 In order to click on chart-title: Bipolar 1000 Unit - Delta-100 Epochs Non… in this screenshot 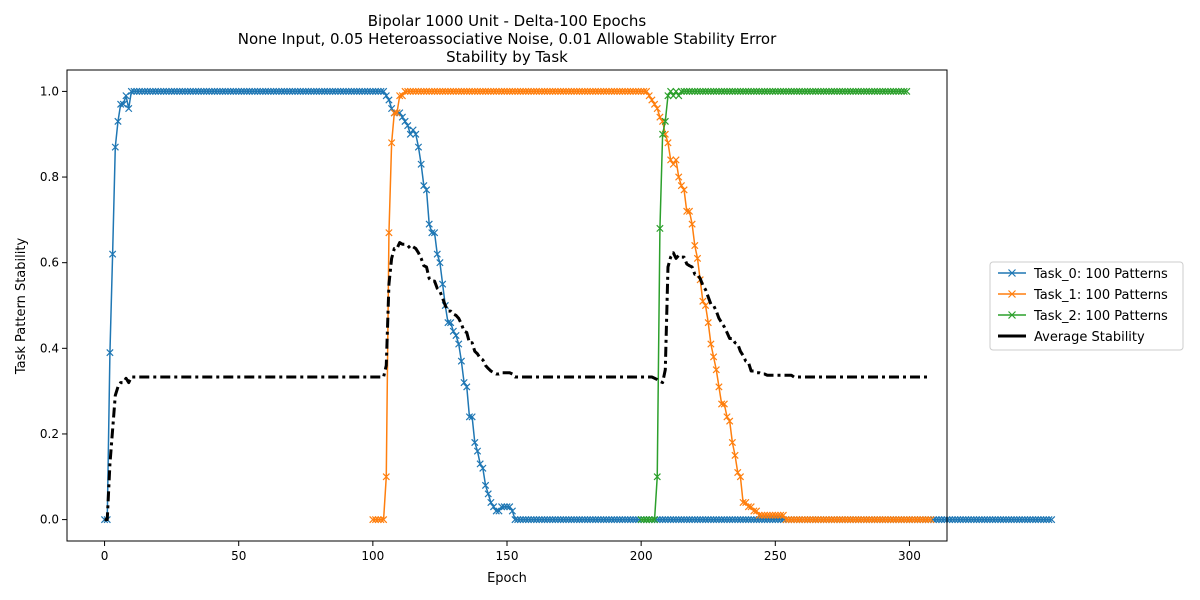, I will do `click(507, 39)`.